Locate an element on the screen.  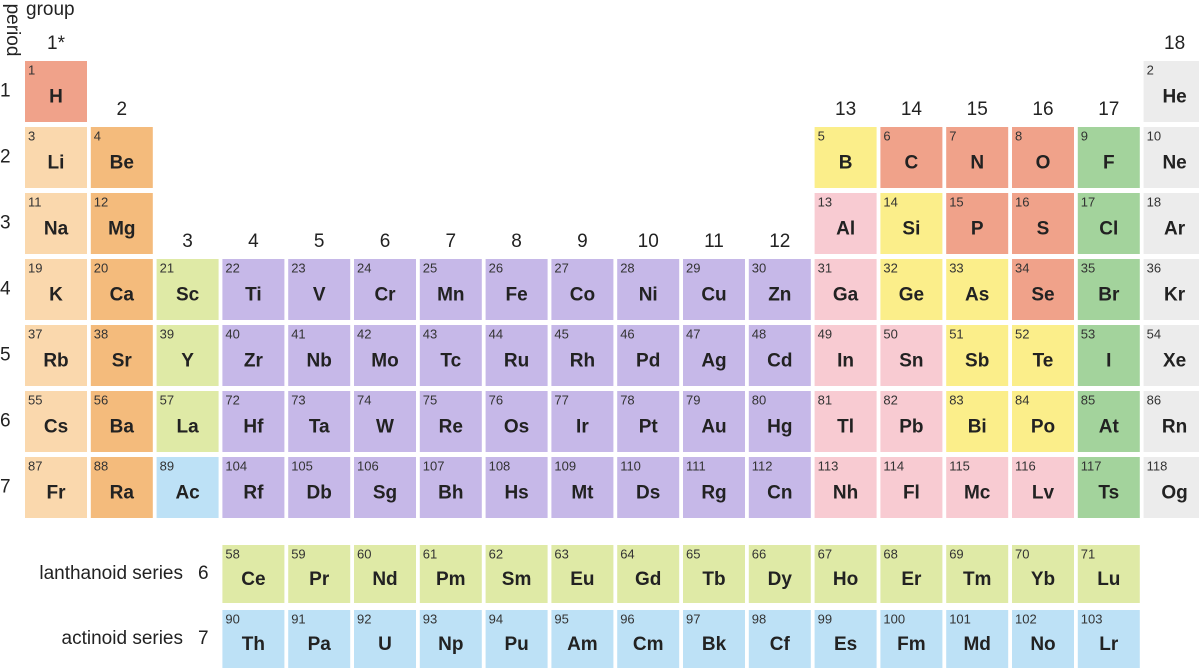
atomic-number: 87 is located at coordinates (35, 465).